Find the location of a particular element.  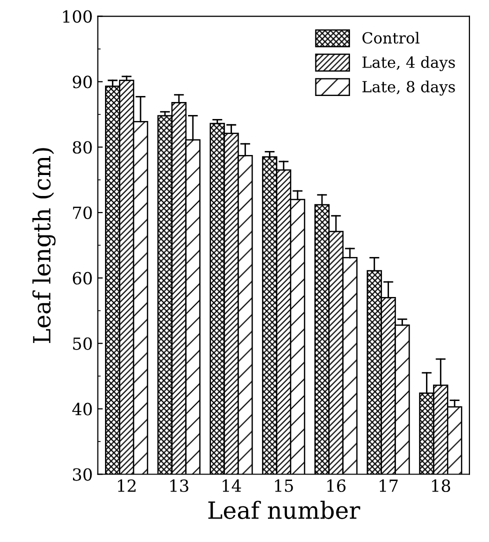

x-tick-label: 16 is located at coordinates (336, 485).